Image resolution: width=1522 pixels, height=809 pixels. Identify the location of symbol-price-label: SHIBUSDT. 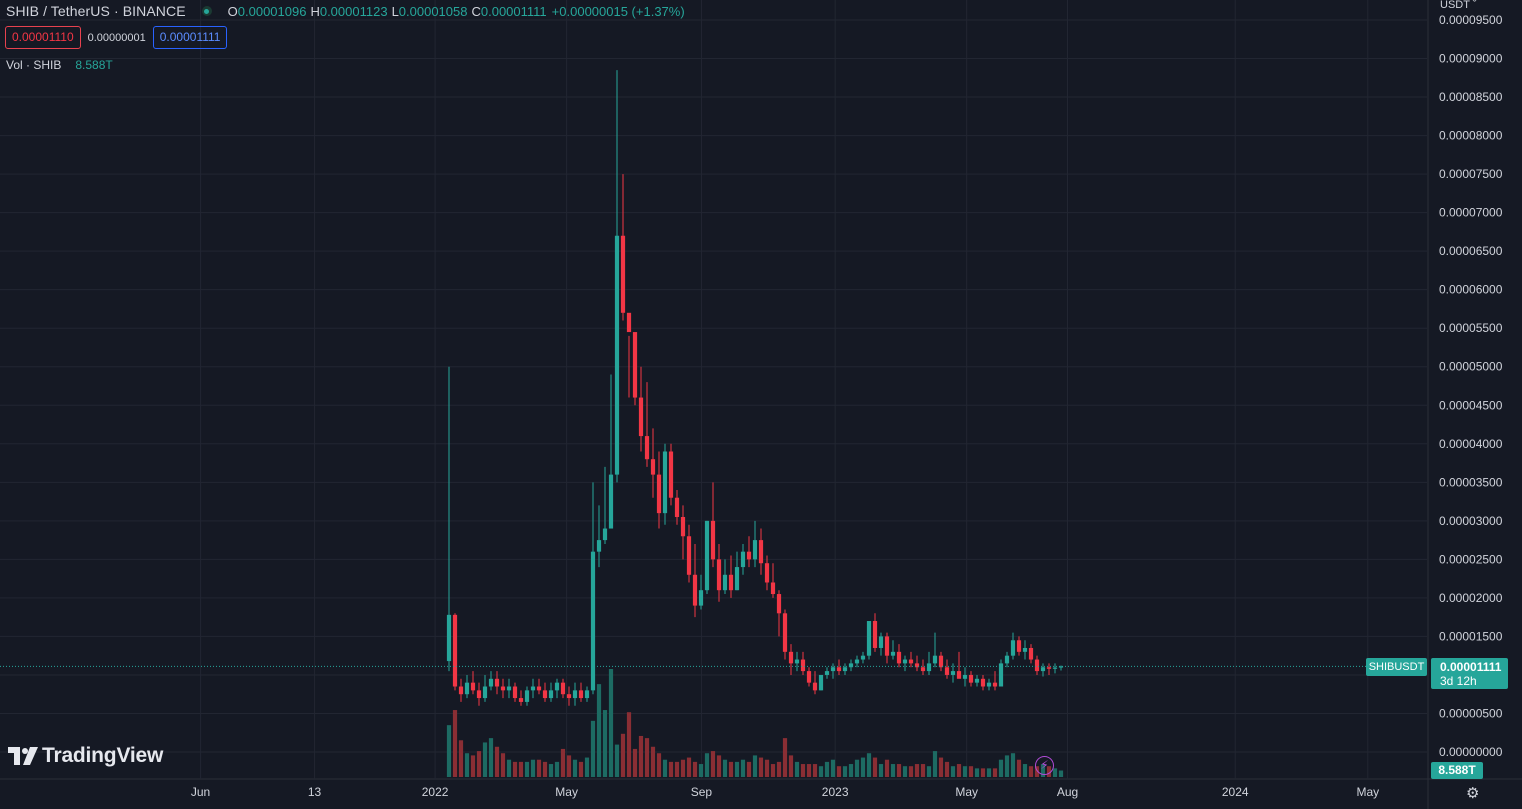
(1396, 667).